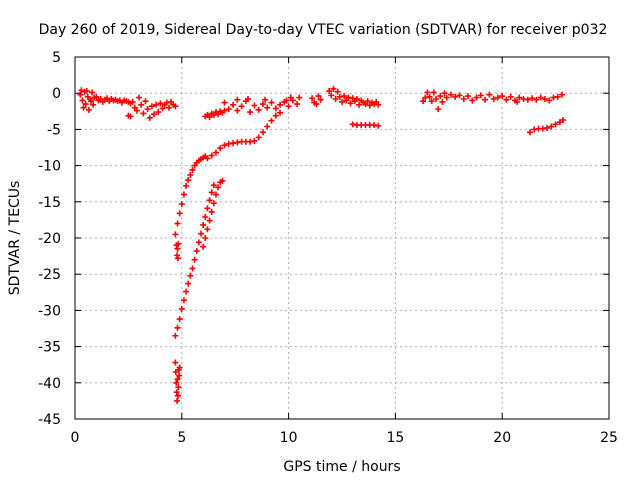 The image size is (640, 480). I want to click on y-tick-label: -40, so click(49, 384).